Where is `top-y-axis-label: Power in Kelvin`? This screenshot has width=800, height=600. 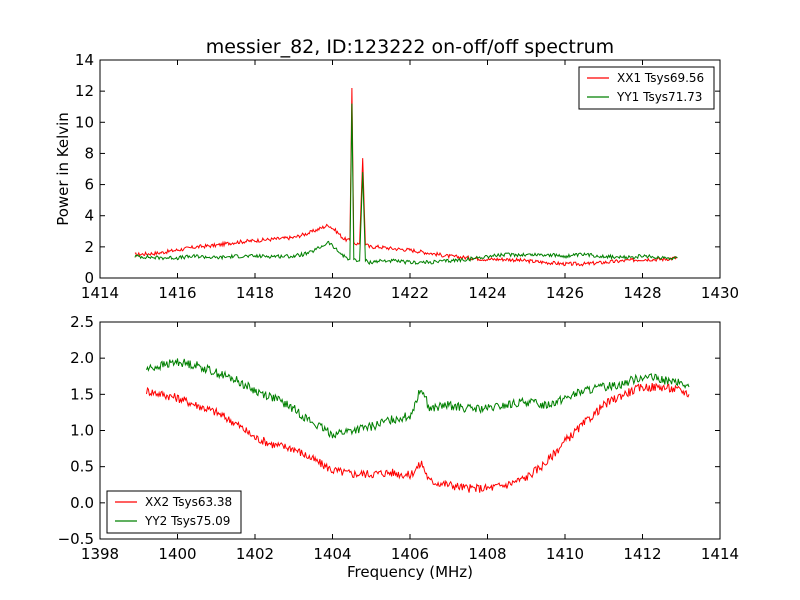 top-y-axis-label: Power in Kelvin is located at coordinates (63, 169).